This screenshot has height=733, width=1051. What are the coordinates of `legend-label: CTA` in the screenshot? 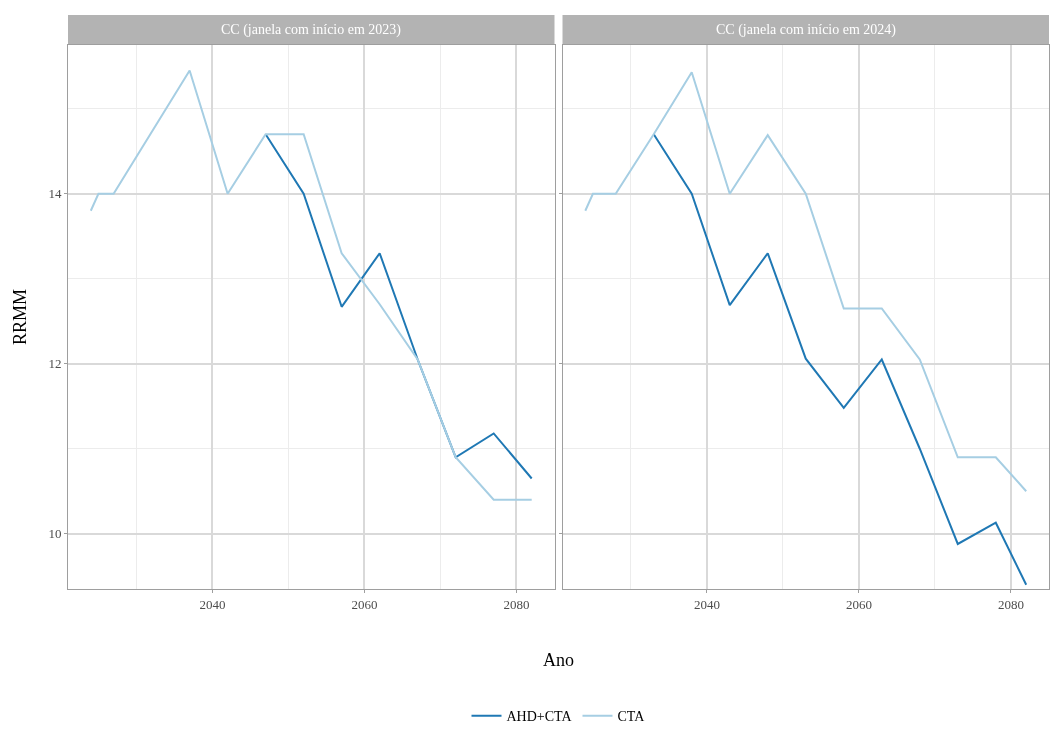 It's located at (631, 717).